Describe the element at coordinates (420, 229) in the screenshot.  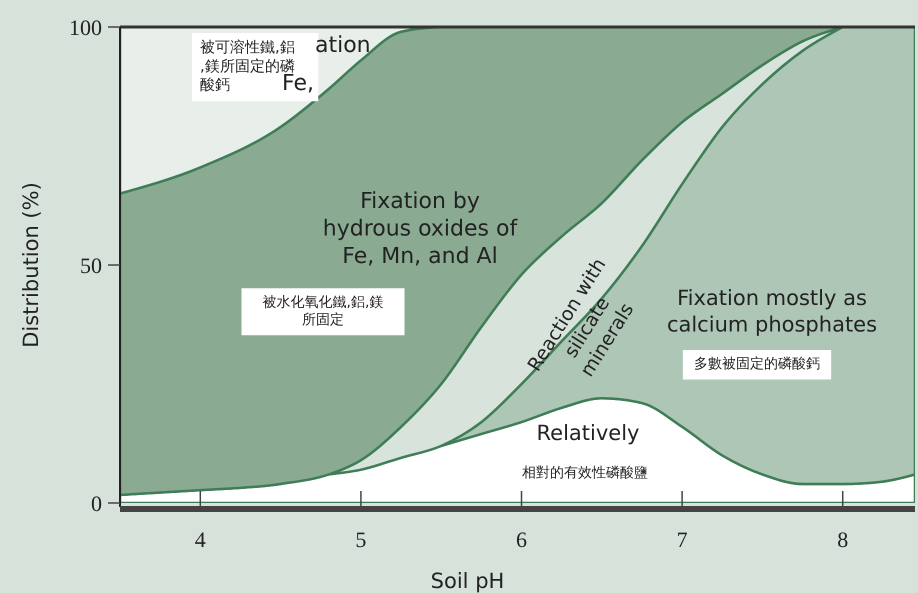
I see `series-label: Fixation by hydrous oxides of Fe, Mn, and Al` at that location.